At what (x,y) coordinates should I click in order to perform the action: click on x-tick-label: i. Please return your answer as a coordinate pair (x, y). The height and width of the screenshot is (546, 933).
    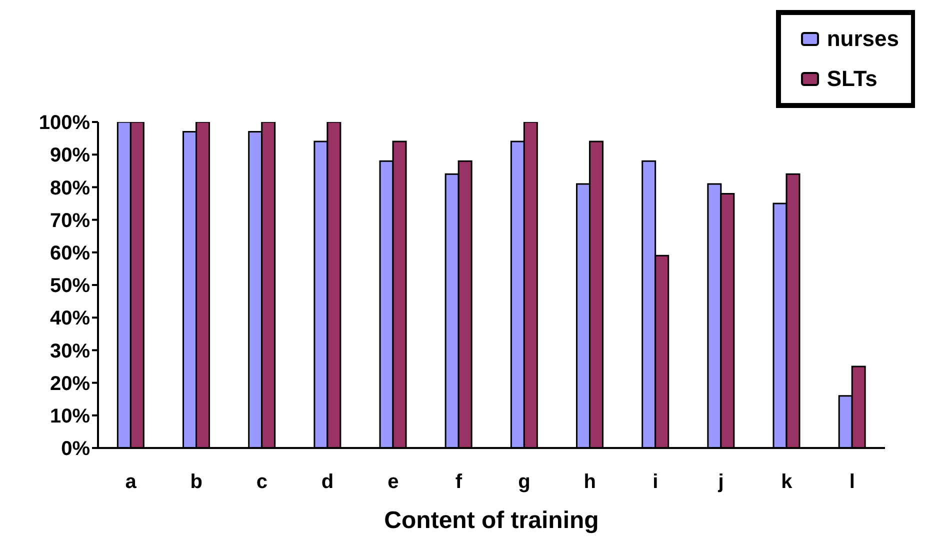
    Looking at the image, I should click on (655, 482).